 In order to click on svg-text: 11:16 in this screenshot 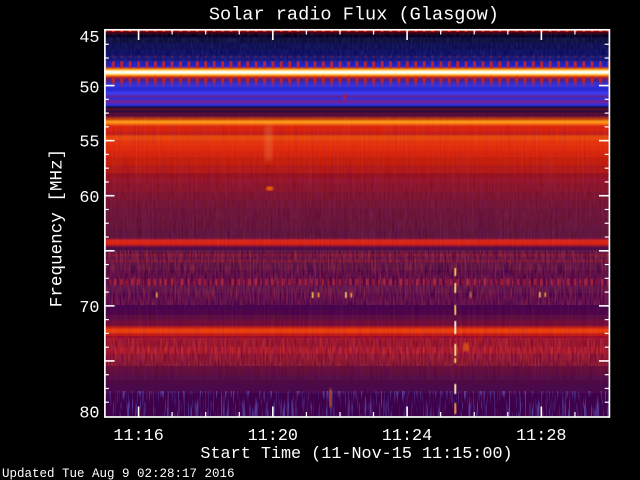, I will do `click(138, 436)`.